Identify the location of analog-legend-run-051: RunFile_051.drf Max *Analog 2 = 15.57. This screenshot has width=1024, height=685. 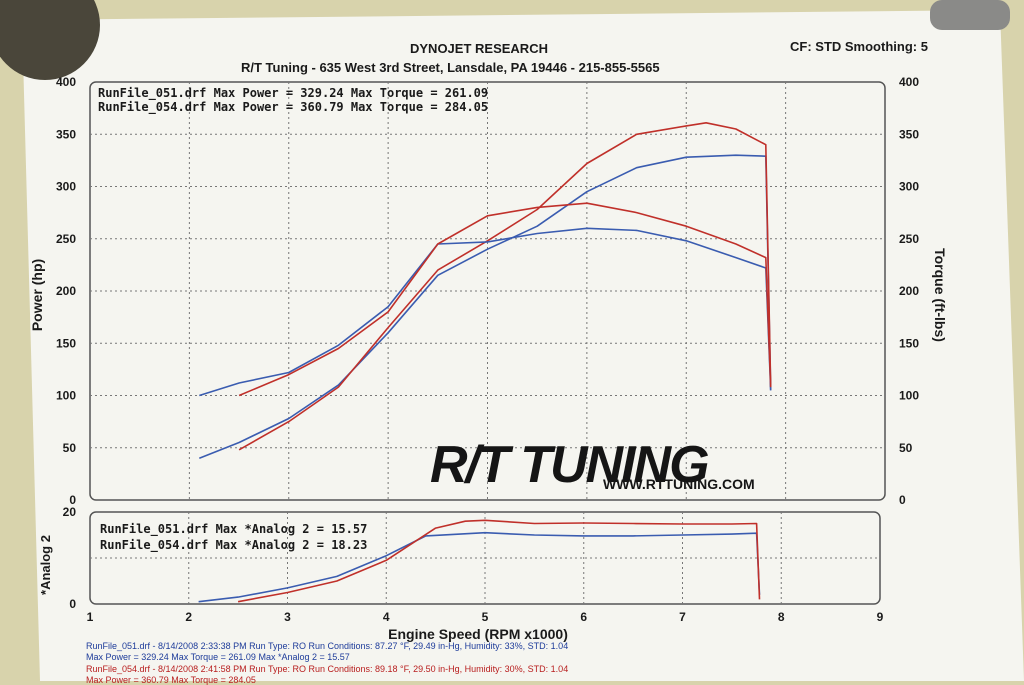
(234, 529).